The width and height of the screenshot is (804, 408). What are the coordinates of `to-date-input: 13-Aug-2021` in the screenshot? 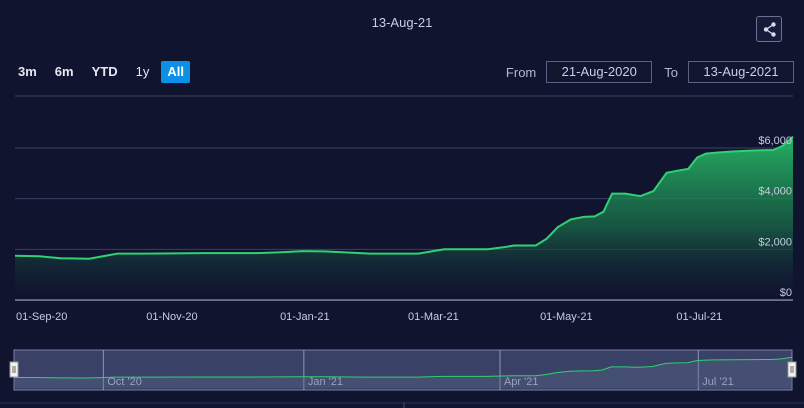 It's located at (741, 72).